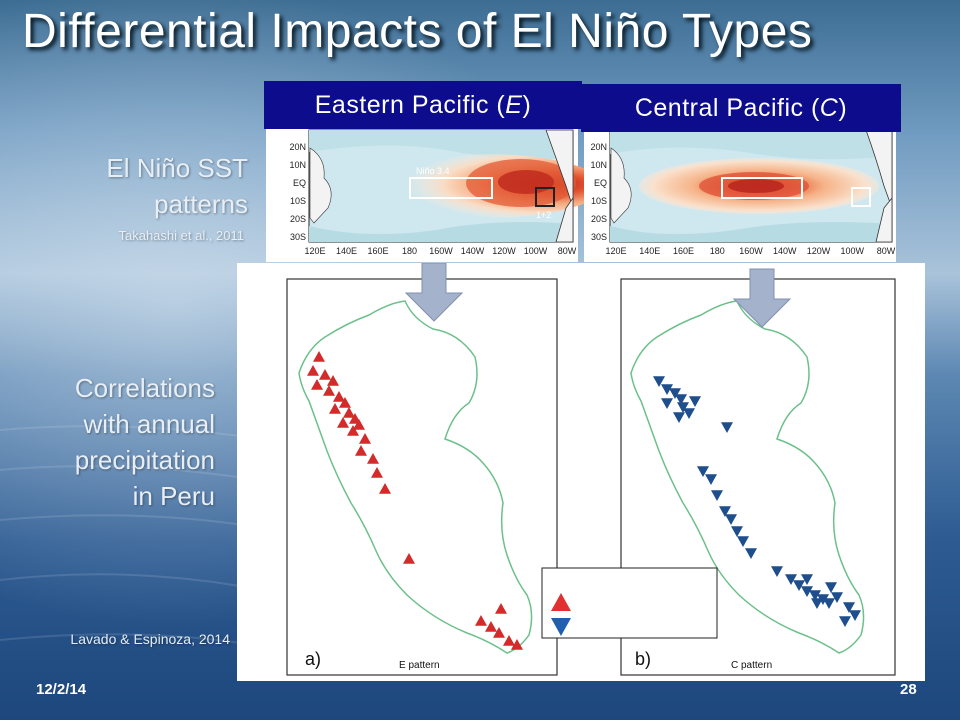 The height and width of the screenshot is (720, 960). What do you see at coordinates (543, 215) in the screenshot?
I see `nino12-label: 1+2` at bounding box center [543, 215].